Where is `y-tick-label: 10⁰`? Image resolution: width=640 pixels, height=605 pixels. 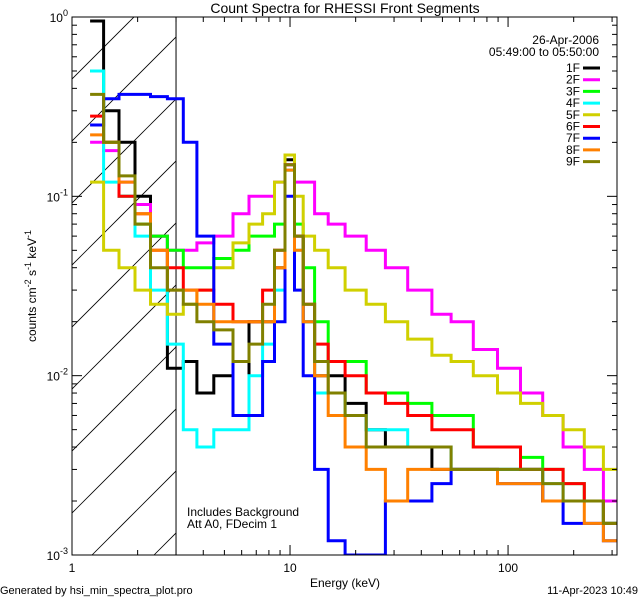
y-tick-label: 10⁰ is located at coordinates (59, 16).